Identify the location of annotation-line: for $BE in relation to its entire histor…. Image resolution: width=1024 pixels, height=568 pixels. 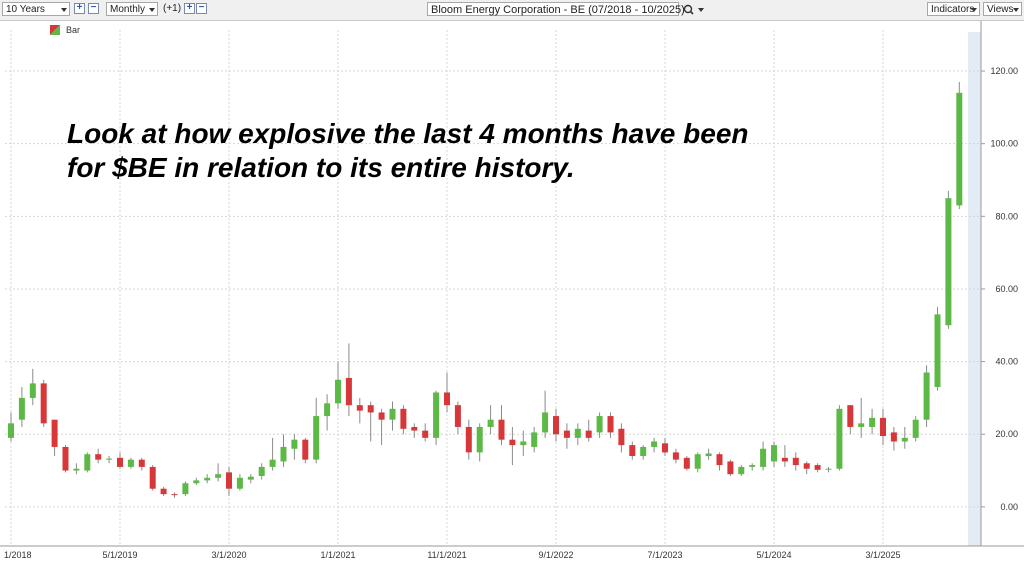
(321, 167).